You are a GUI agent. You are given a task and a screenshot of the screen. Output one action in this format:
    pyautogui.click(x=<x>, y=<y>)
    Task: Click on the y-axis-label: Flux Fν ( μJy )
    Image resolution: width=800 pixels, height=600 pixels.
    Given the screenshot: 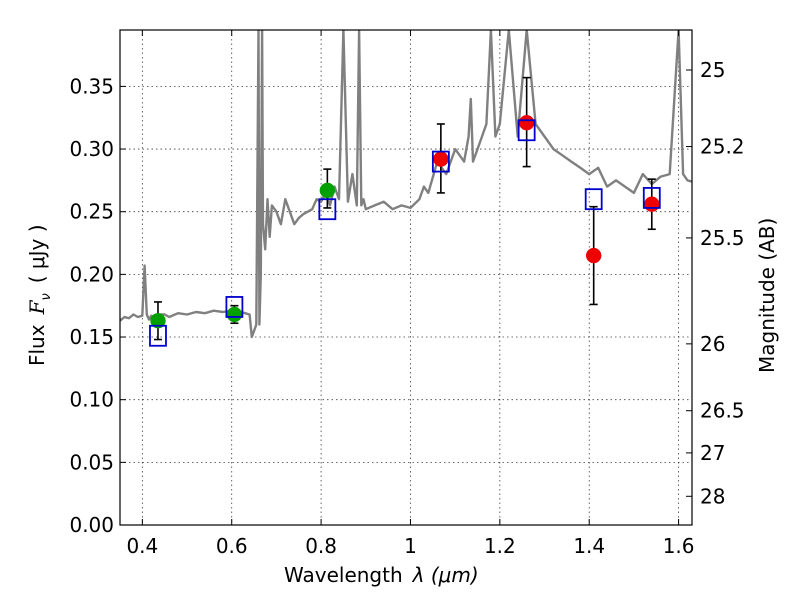 What is the action you would take?
    pyautogui.click(x=39, y=295)
    